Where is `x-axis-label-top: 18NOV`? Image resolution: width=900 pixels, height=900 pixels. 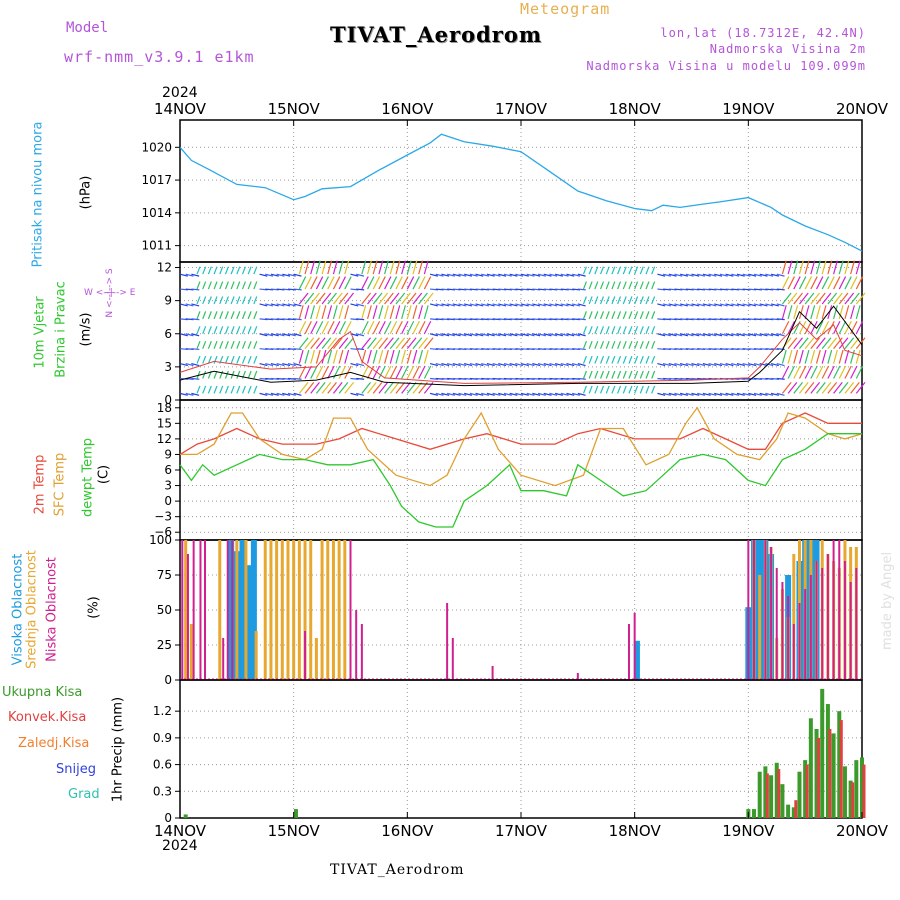
x-axis-label-top: 18NOV is located at coordinates (635, 109).